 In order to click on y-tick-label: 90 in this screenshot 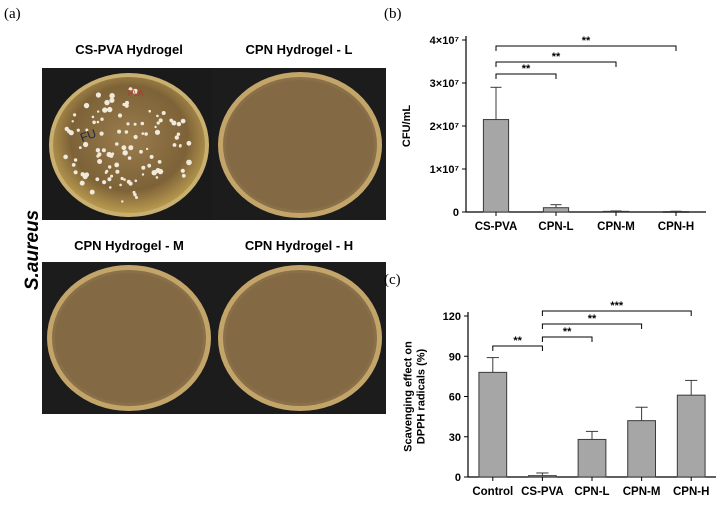, I will do `click(455, 357)`.